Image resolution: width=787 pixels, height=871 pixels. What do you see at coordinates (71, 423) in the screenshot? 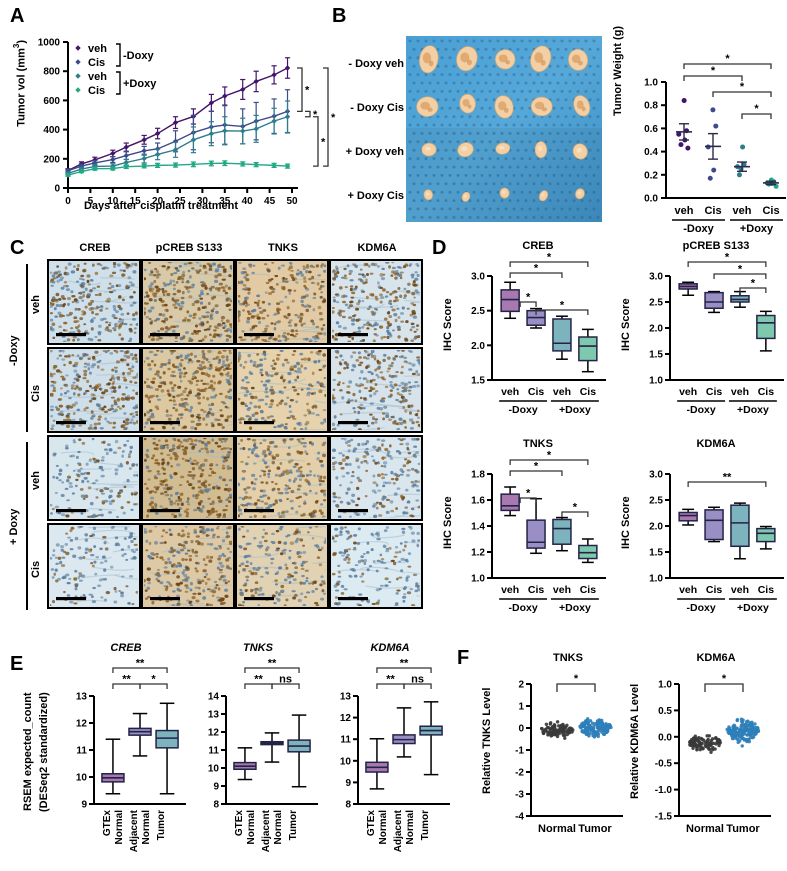
I see `scale-bar` at bounding box center [71, 423].